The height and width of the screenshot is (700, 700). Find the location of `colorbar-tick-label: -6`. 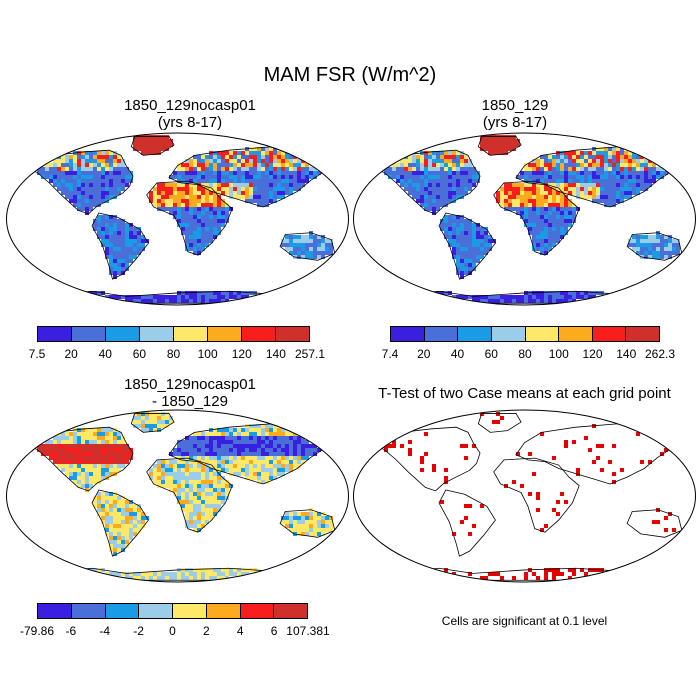

colorbar-tick-label: -6 is located at coordinates (71, 631).